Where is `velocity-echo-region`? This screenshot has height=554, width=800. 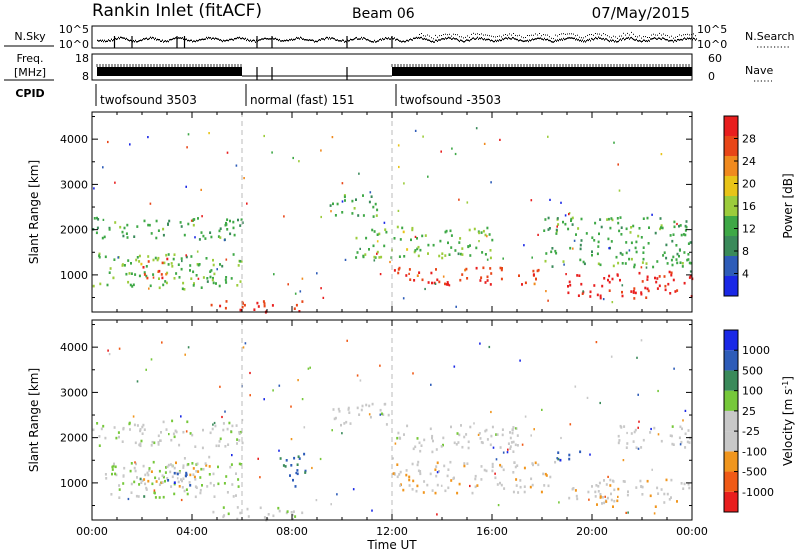
velocity-echo-region is located at coordinates (654, 436).